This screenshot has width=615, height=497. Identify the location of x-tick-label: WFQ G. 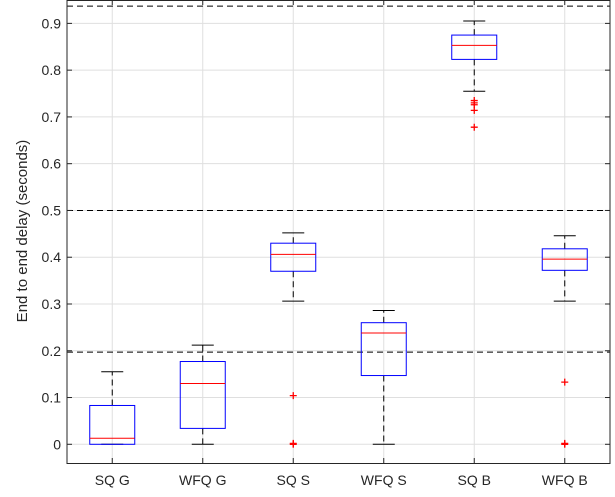
(202, 480).